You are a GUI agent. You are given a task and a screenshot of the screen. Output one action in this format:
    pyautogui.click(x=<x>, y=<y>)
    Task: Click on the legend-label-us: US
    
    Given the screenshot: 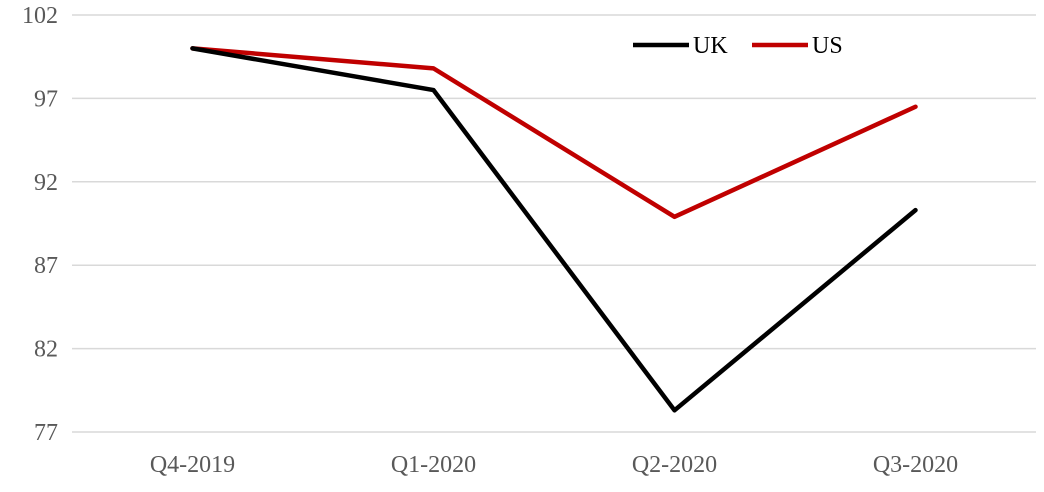 What is the action you would take?
    pyautogui.click(x=827, y=46)
    